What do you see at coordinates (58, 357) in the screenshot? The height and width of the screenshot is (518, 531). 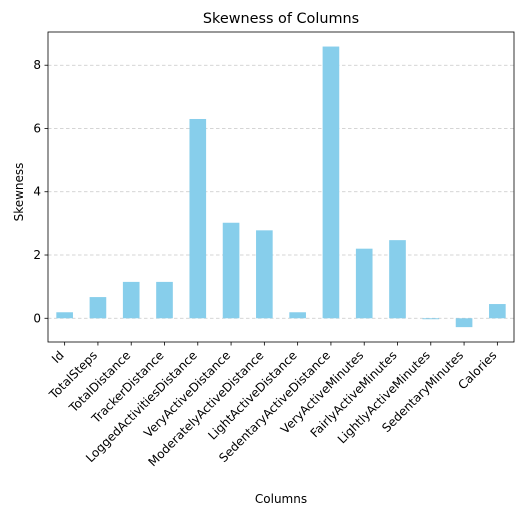 I see `x-tick-label: Id` at bounding box center [58, 357].